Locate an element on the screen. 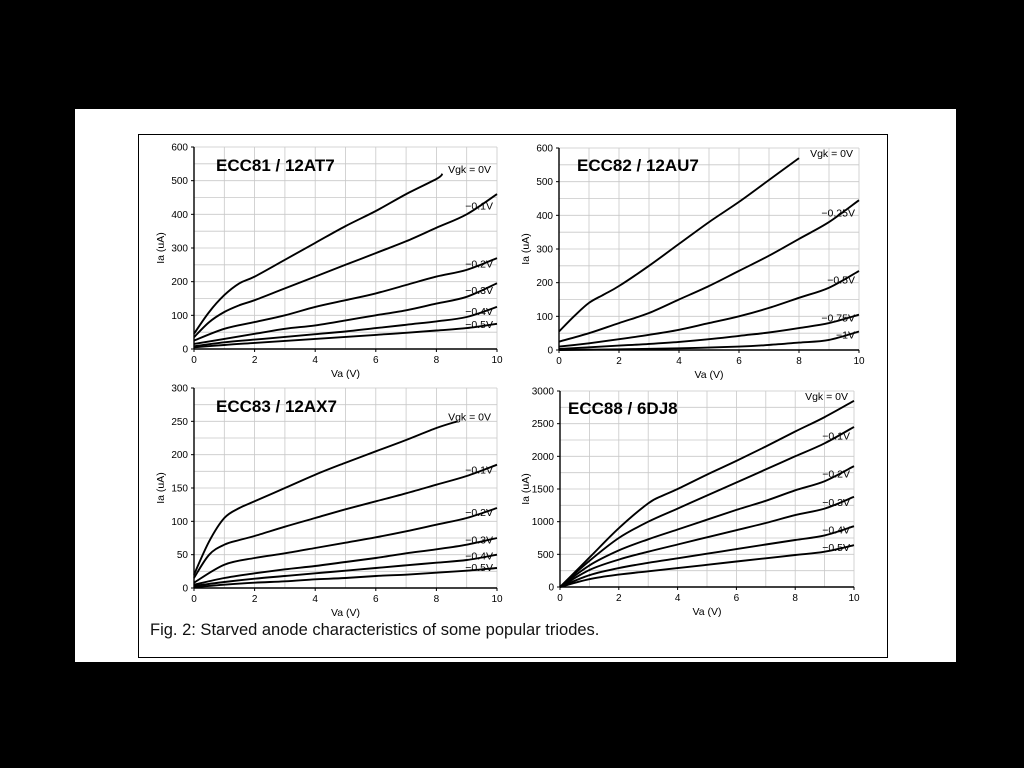  y-tick-label: 1500 is located at coordinates (543, 490).